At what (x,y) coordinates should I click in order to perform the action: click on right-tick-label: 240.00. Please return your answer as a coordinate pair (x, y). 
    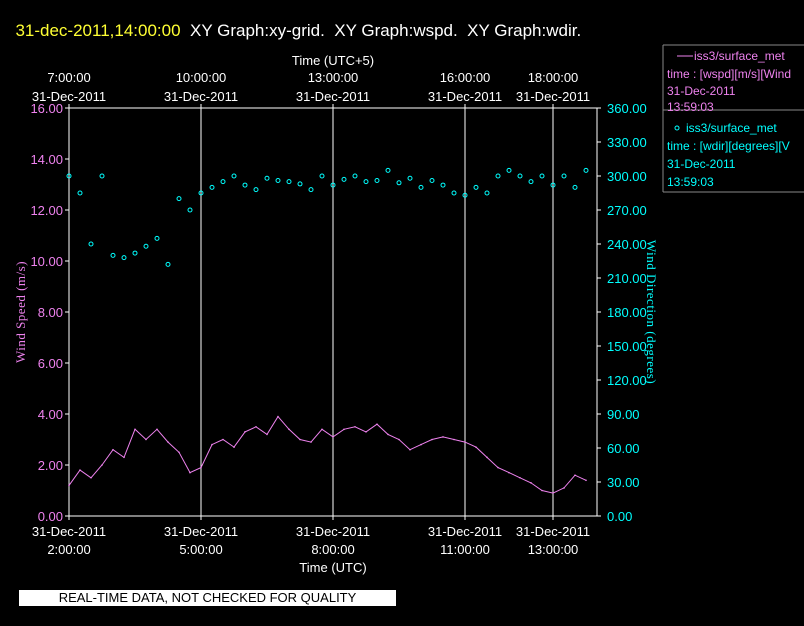
    Looking at the image, I should click on (627, 244).